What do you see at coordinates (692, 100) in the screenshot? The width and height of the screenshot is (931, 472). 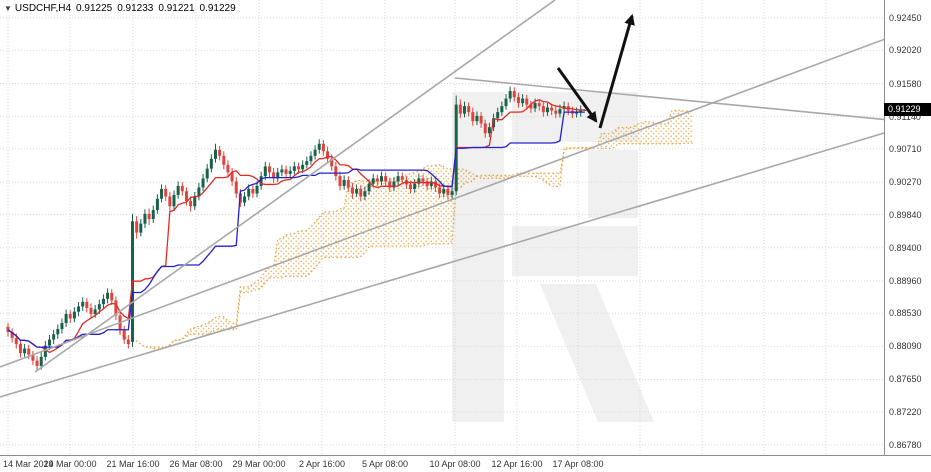 I see `trendline` at bounding box center [692, 100].